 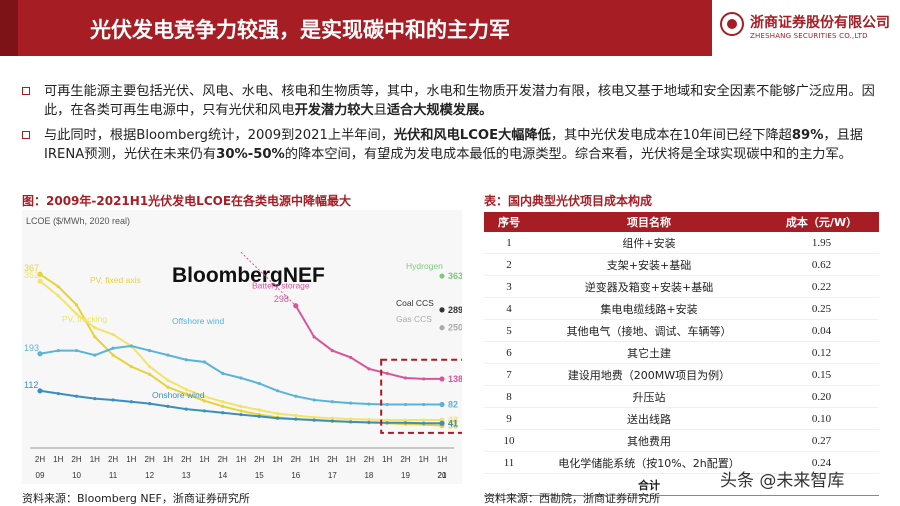 What do you see at coordinates (453, 145) in the screenshot?
I see `bullet-text-part: ，且据IRENA预测，光伏在未来仍有` at bounding box center [453, 145].